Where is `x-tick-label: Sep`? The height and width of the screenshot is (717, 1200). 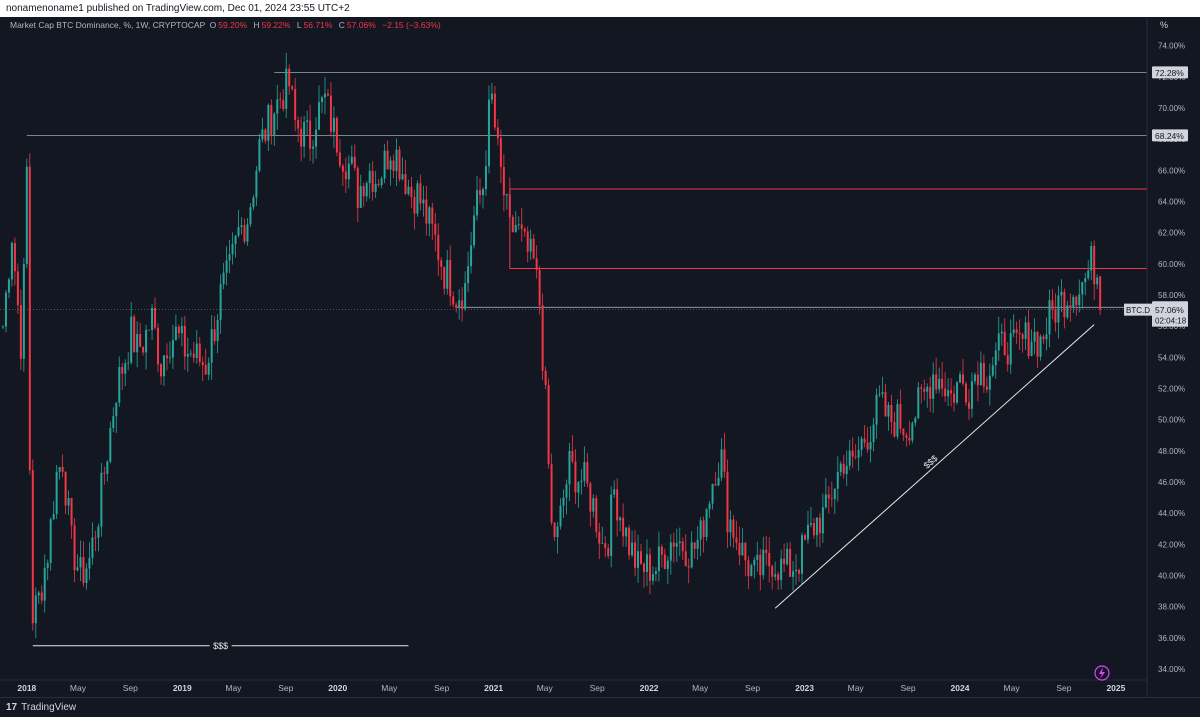
x-tick-label: Sep is located at coordinates (441, 688).